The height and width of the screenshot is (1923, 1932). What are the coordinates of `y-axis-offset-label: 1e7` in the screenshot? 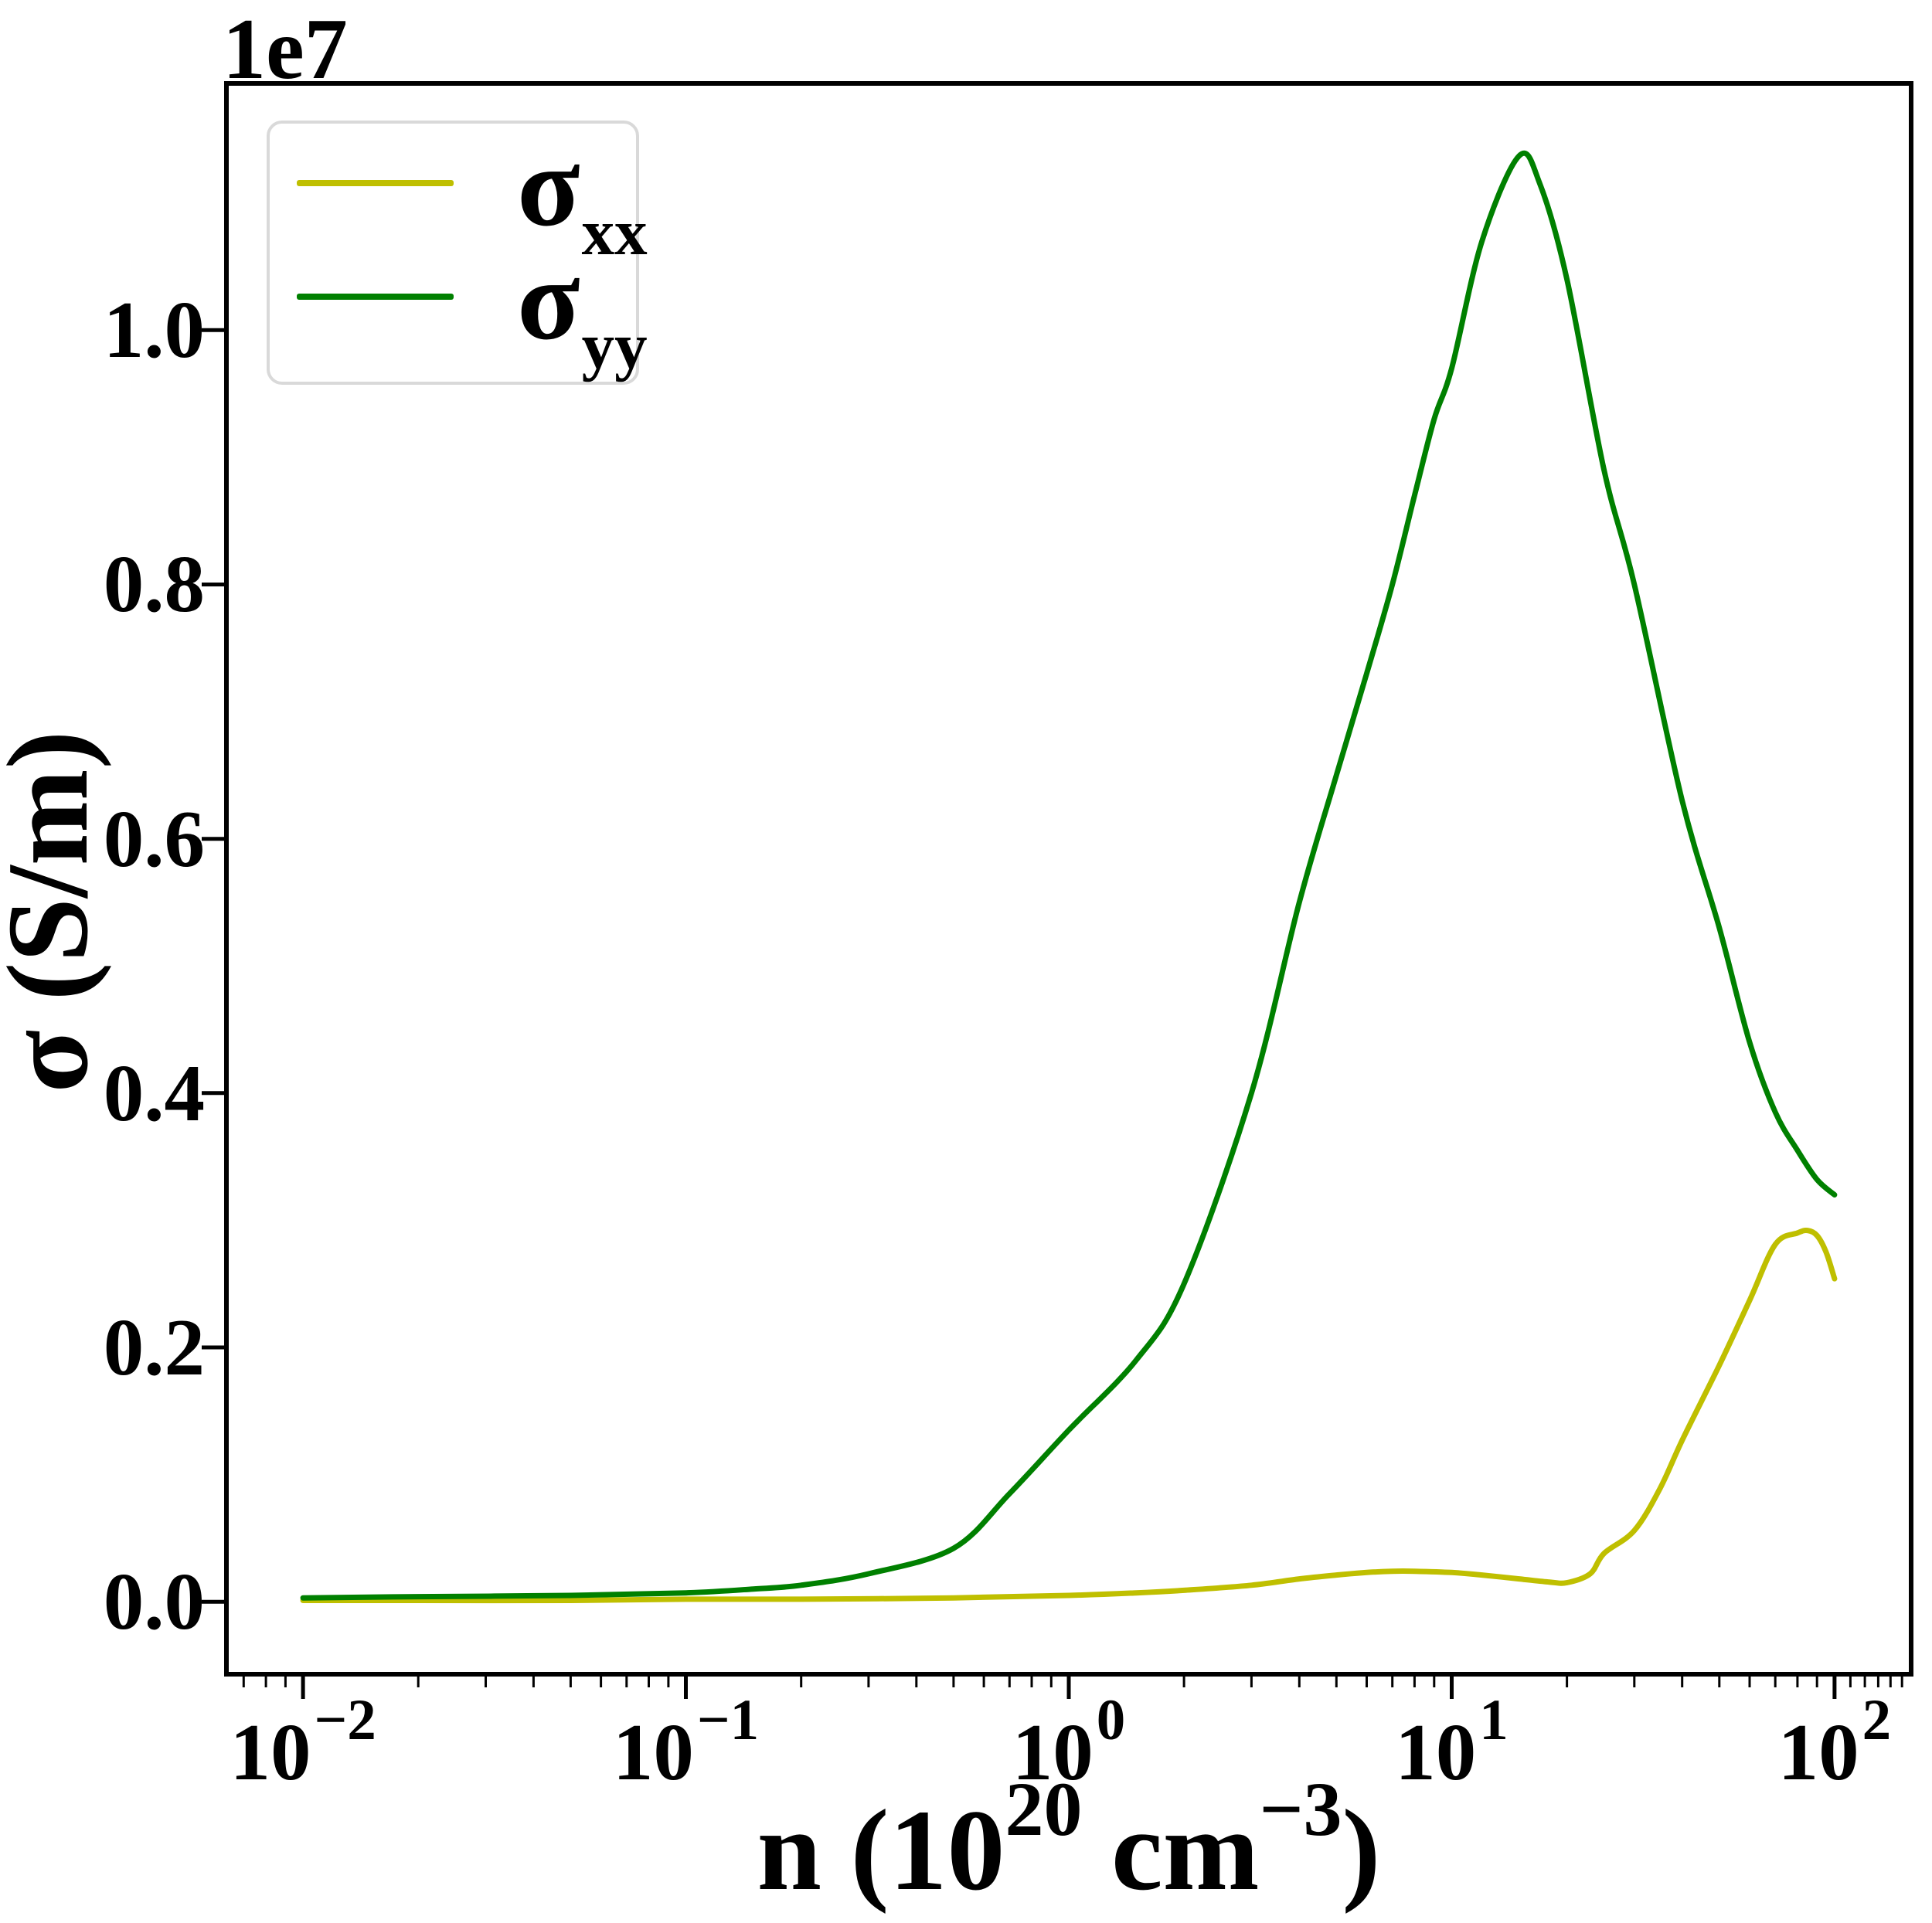 It's located at (285, 49).